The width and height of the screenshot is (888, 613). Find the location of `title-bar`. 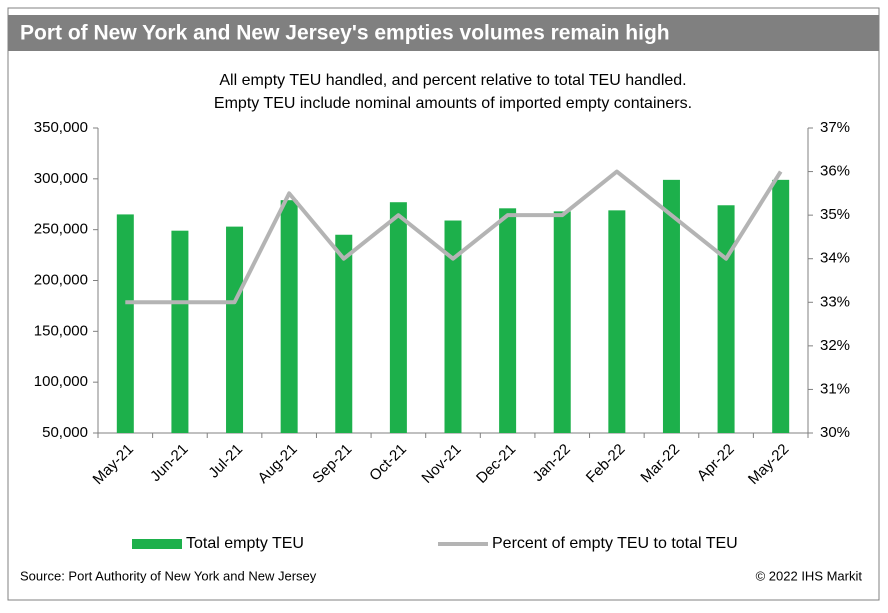

title-bar is located at coordinates (443, 33).